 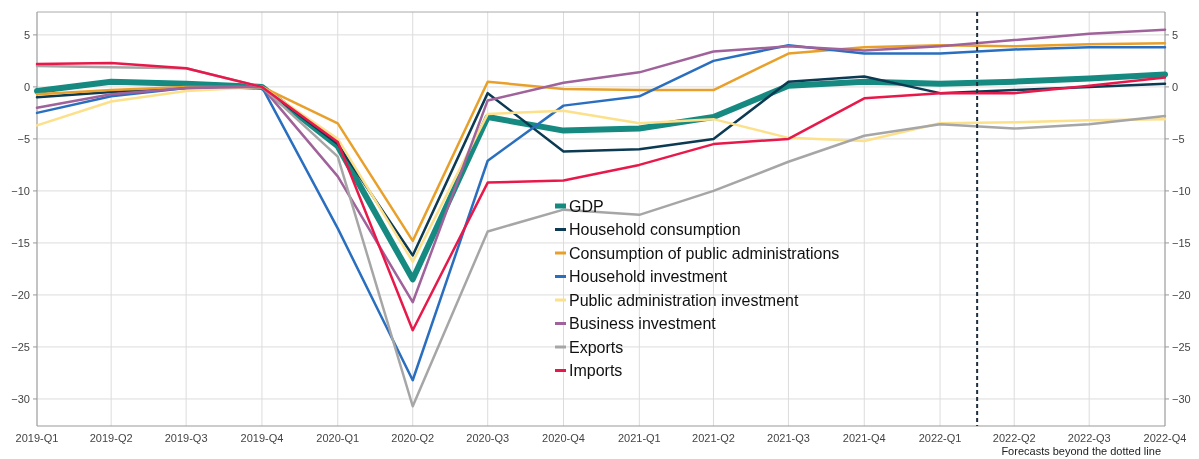 I want to click on x-tick-label: 2022-Q1, so click(x=940, y=438).